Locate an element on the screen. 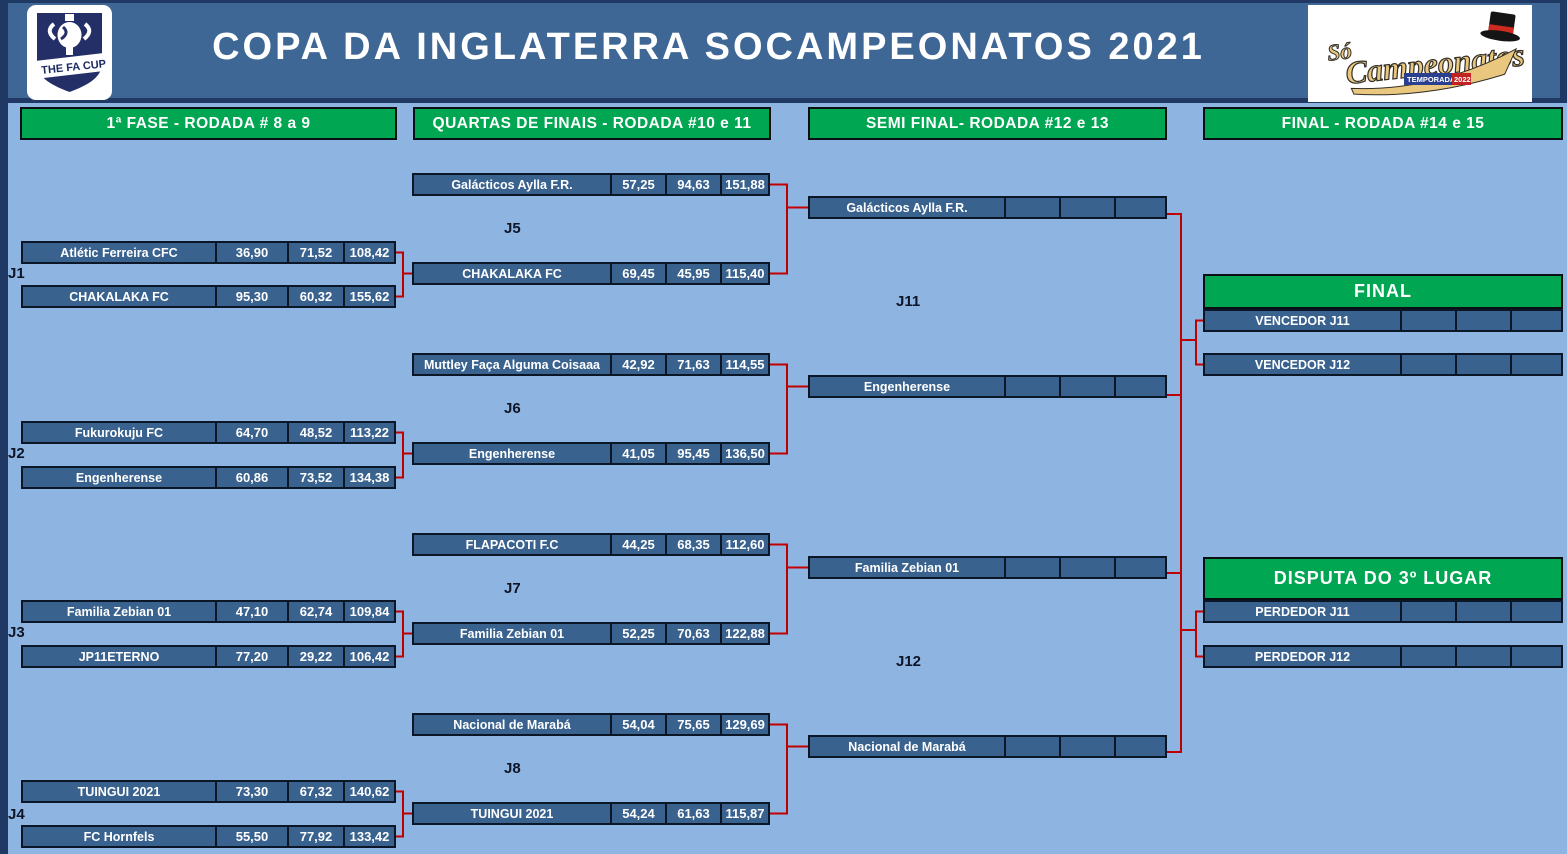 This screenshot has width=1567, height=854. score-2: 62,74 is located at coordinates (315, 611).